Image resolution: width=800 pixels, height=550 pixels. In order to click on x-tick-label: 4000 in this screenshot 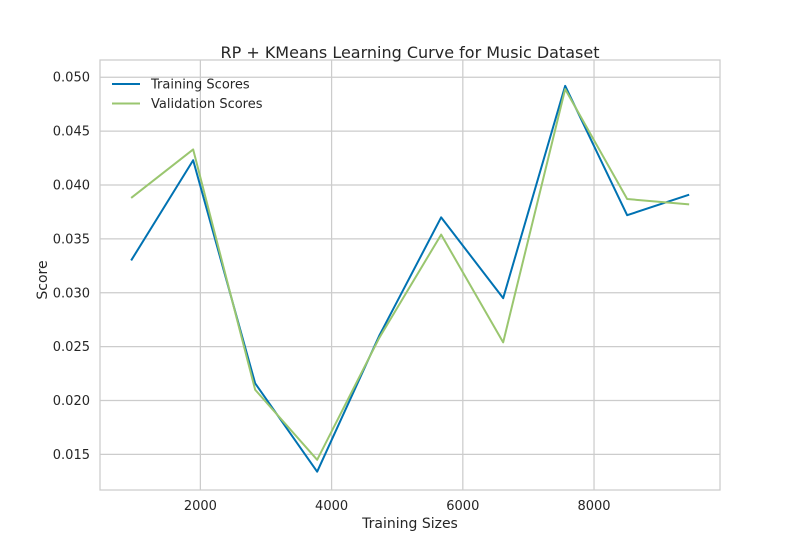, I will do `click(331, 506)`.